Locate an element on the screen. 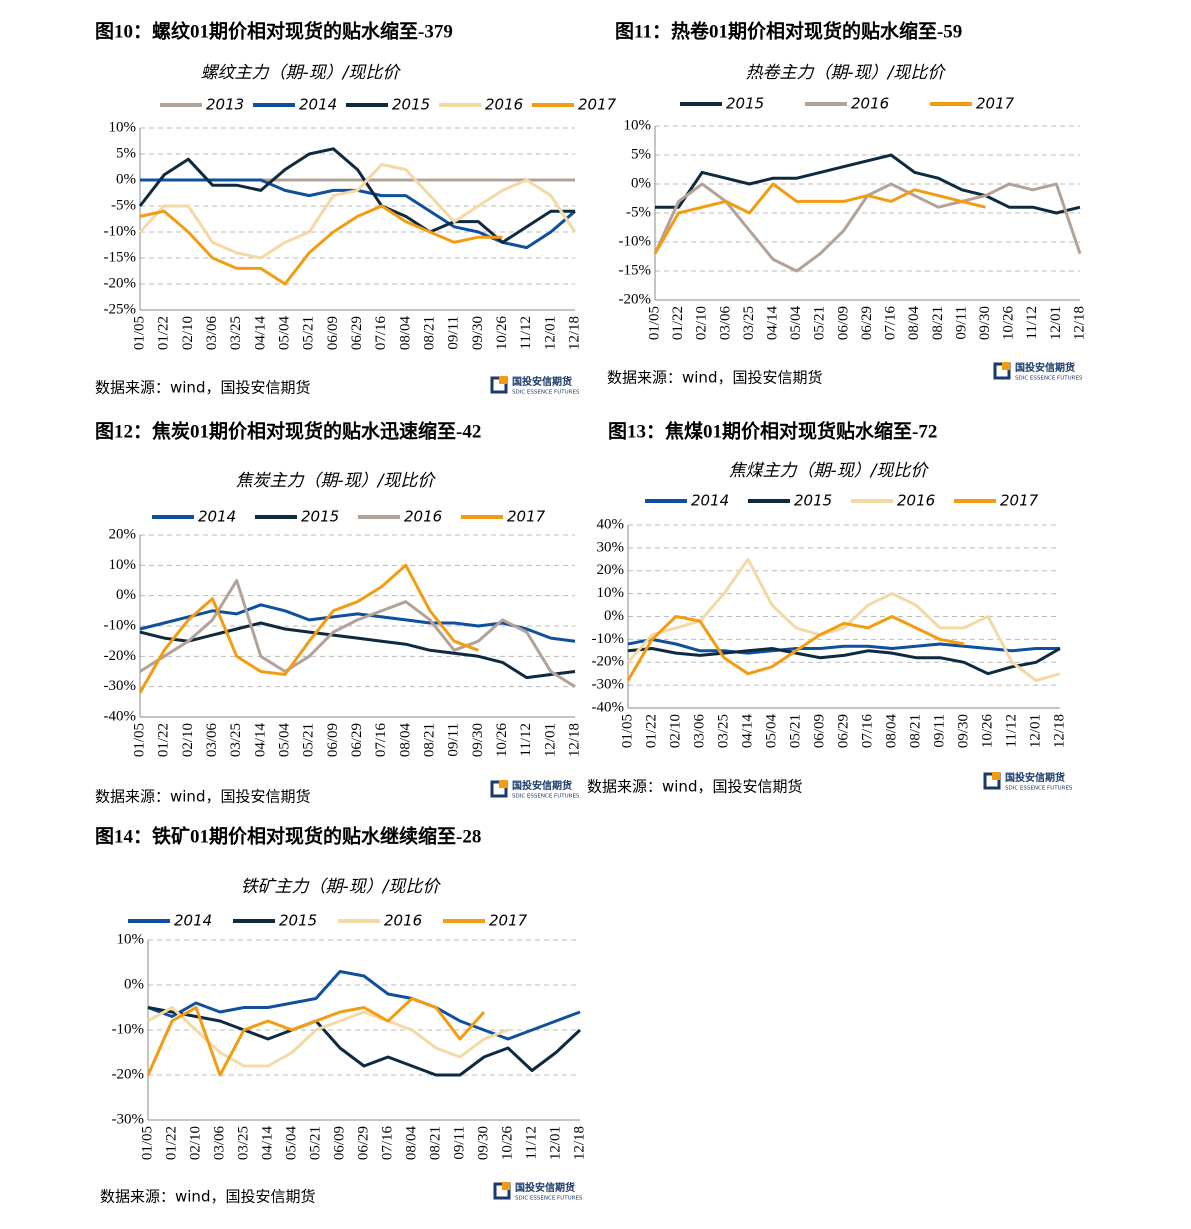 The image size is (1191, 1229). y-tick-label: 20% is located at coordinates (611, 570).